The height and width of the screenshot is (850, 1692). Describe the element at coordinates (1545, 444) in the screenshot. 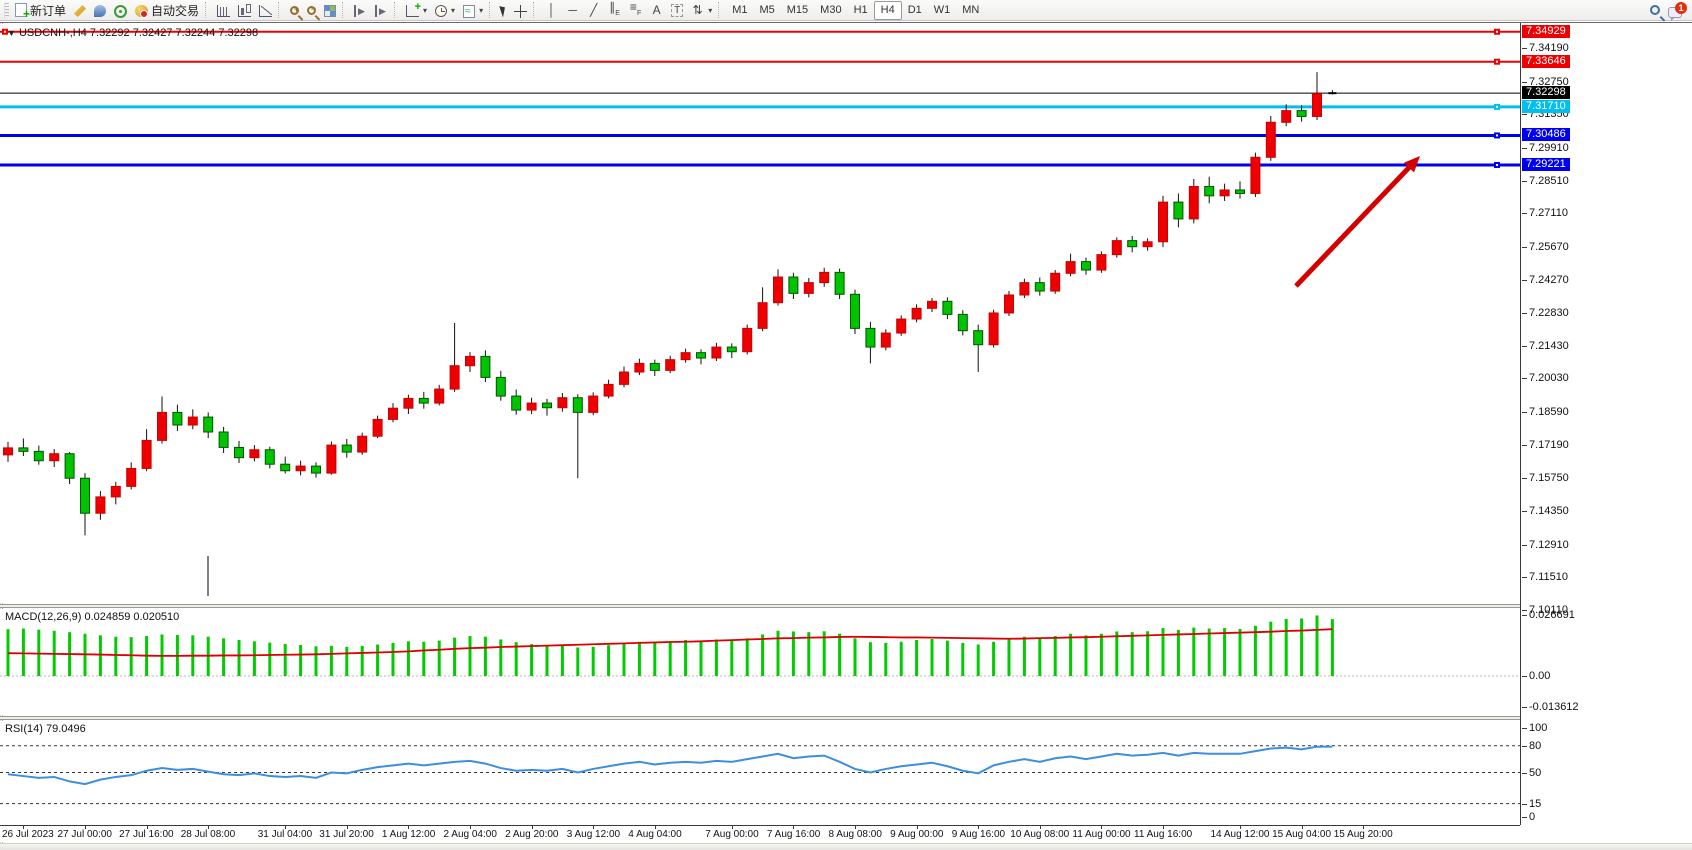

I see `price-tick-label: 7.17190` at that location.